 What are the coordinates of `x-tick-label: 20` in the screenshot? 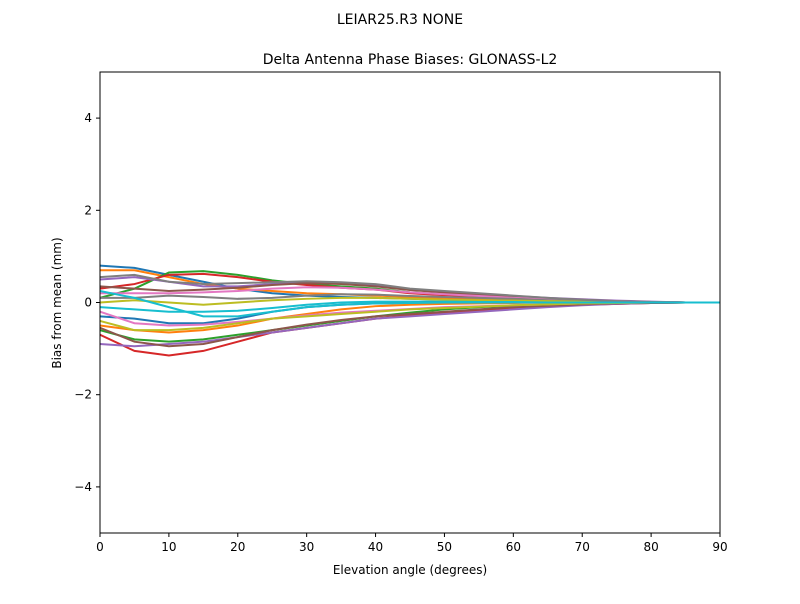 It's located at (237, 547).